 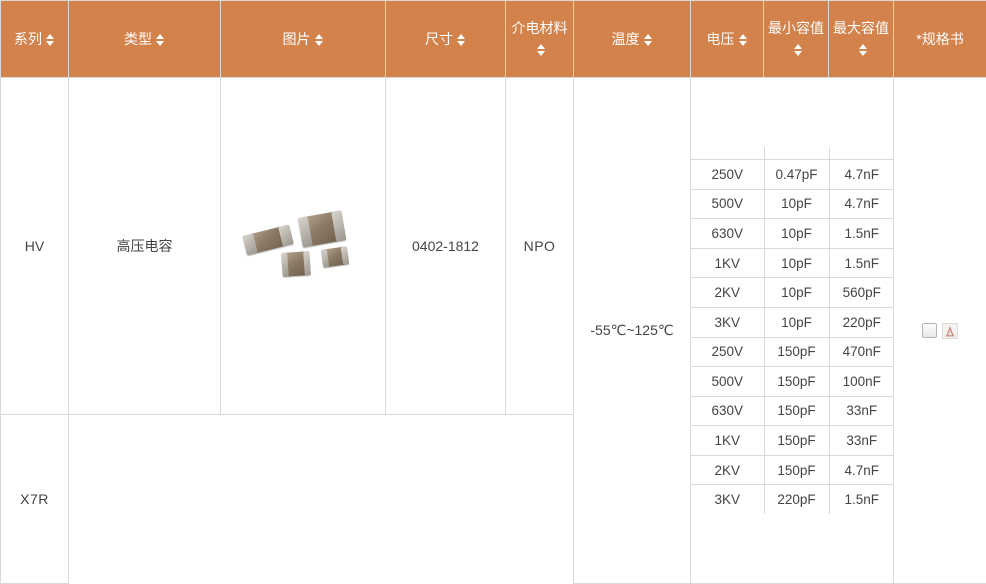 I want to click on spec-row: 500V 150pF 100nF, so click(x=792, y=382).